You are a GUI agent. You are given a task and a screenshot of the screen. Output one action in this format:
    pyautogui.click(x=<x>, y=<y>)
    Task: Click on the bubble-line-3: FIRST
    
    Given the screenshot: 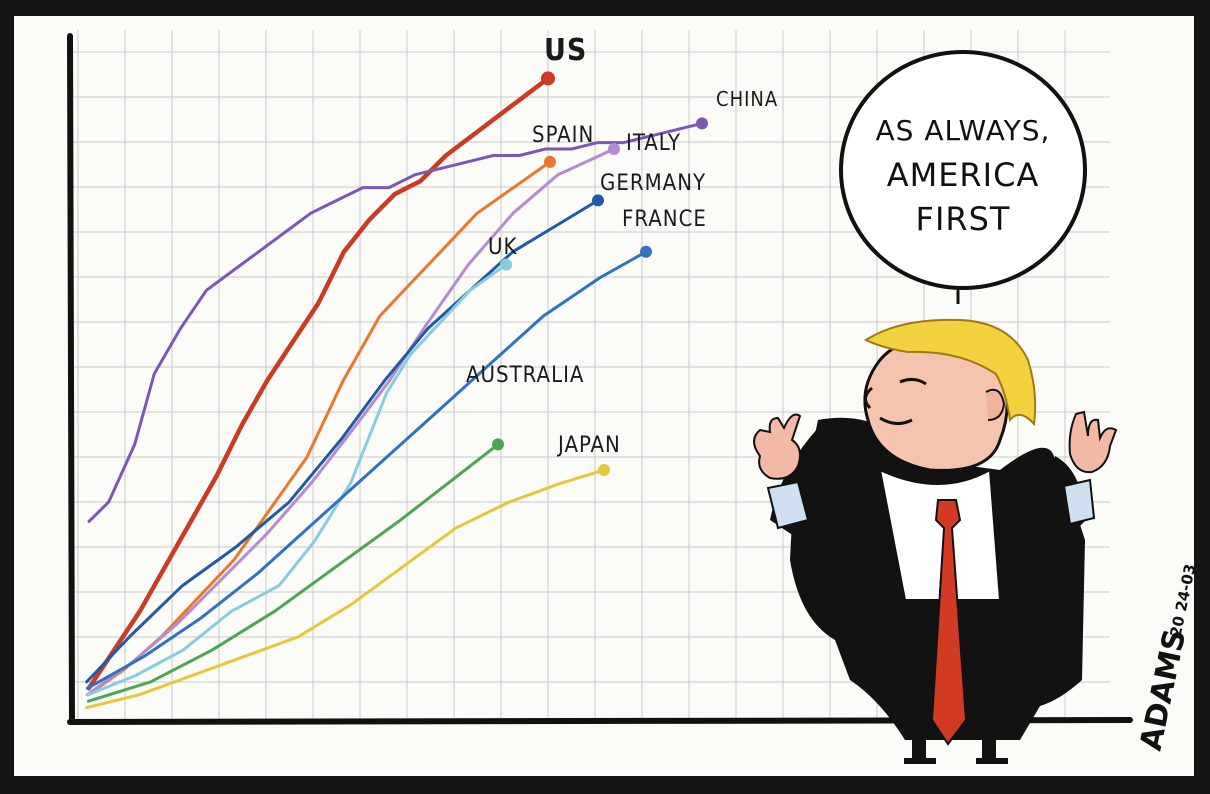 What is the action you would take?
    pyautogui.click(x=963, y=219)
    